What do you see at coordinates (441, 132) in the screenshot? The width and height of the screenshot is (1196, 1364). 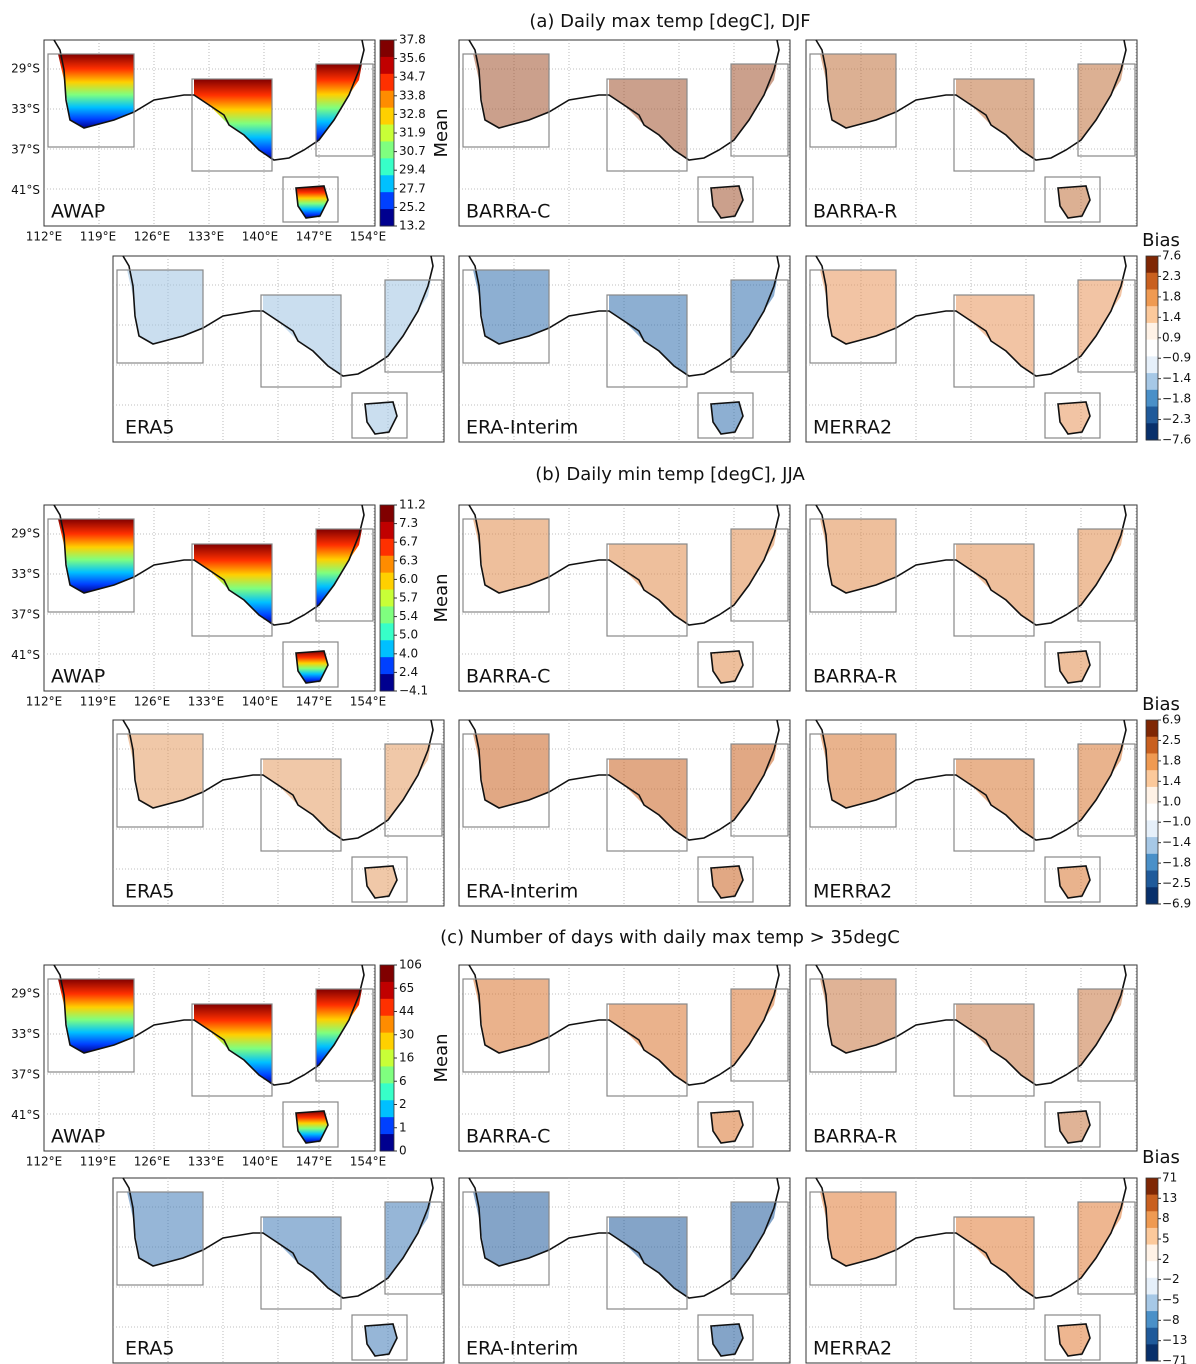 I see `mean-label: Mean` at bounding box center [441, 132].